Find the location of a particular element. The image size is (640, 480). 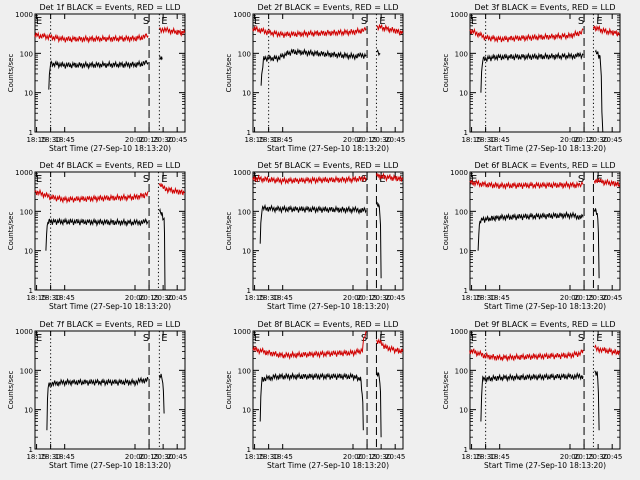

panel-title: Det 7f BLACK = Events, RED = LLD is located at coordinates (109, 324).